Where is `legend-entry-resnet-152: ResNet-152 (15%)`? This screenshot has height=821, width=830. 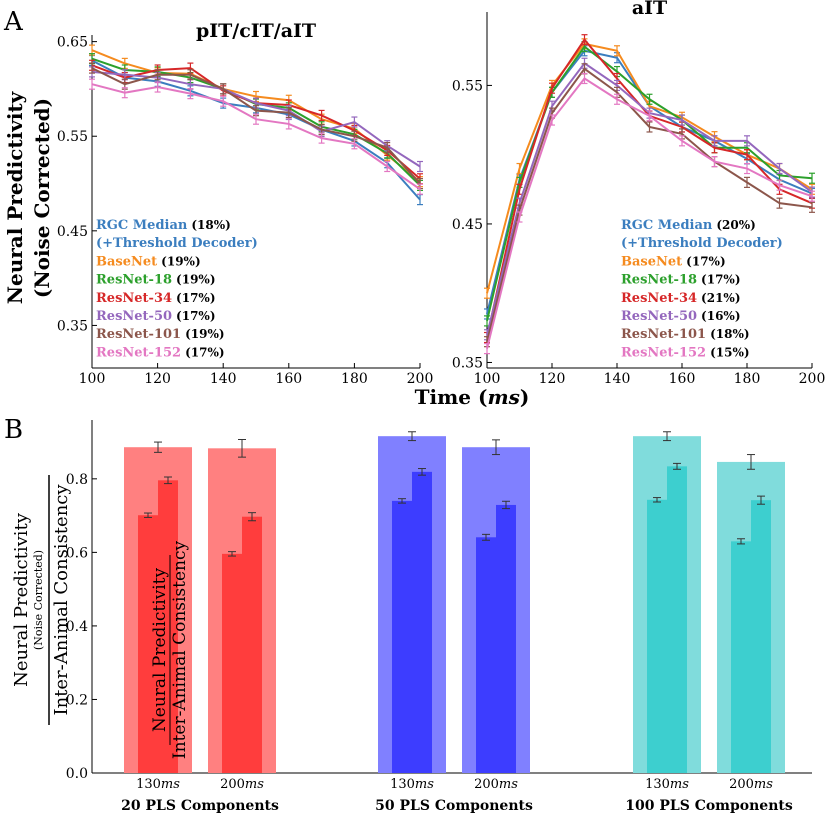 legend-entry-resnet-152: ResNet-152 (15%) is located at coordinates (685, 352).